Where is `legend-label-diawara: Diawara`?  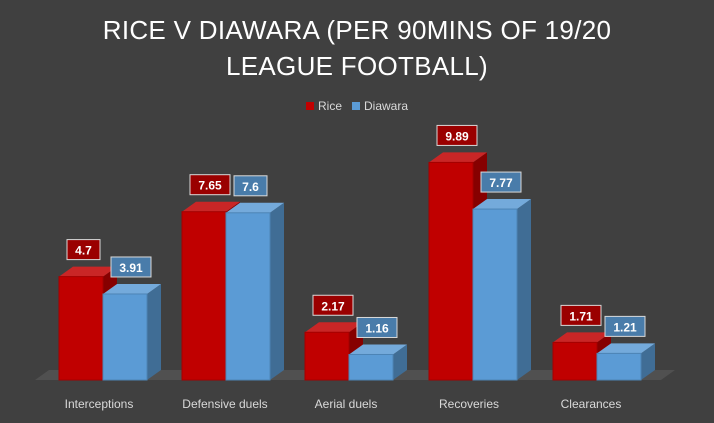 legend-label-diawara: Diawara is located at coordinates (386, 106).